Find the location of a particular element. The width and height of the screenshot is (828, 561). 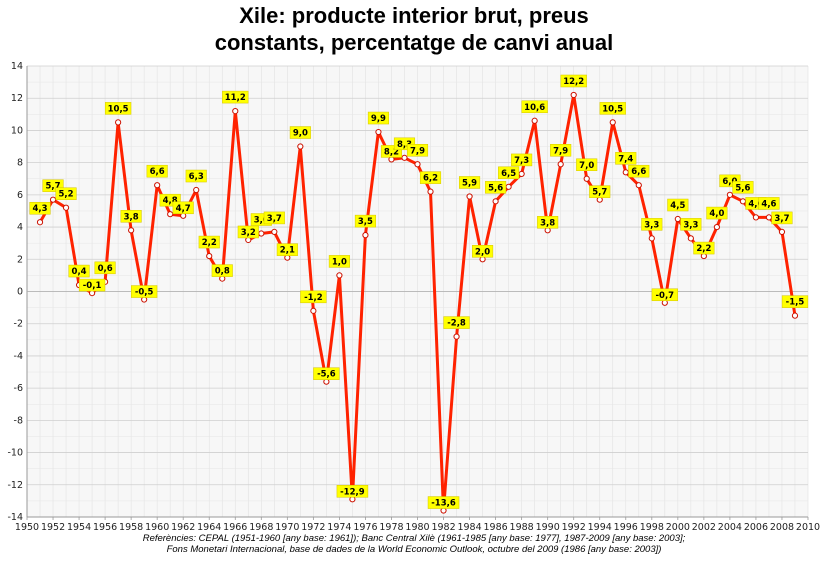

data-label-text: 0,6 is located at coordinates (105, 269).